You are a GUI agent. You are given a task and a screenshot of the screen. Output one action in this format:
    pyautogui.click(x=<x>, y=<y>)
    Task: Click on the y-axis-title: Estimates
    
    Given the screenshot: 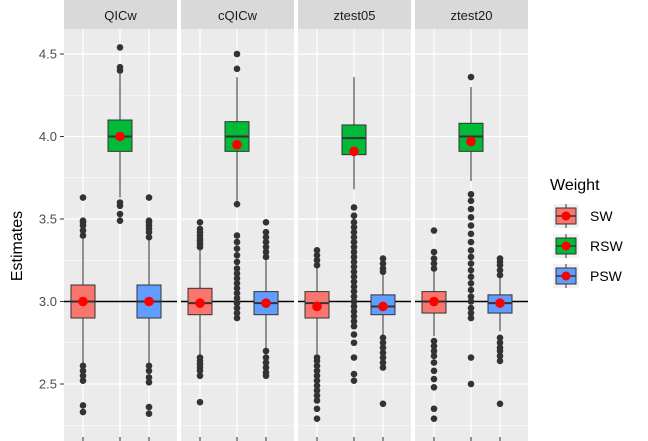 What is the action you would take?
    pyautogui.click(x=17, y=246)
    